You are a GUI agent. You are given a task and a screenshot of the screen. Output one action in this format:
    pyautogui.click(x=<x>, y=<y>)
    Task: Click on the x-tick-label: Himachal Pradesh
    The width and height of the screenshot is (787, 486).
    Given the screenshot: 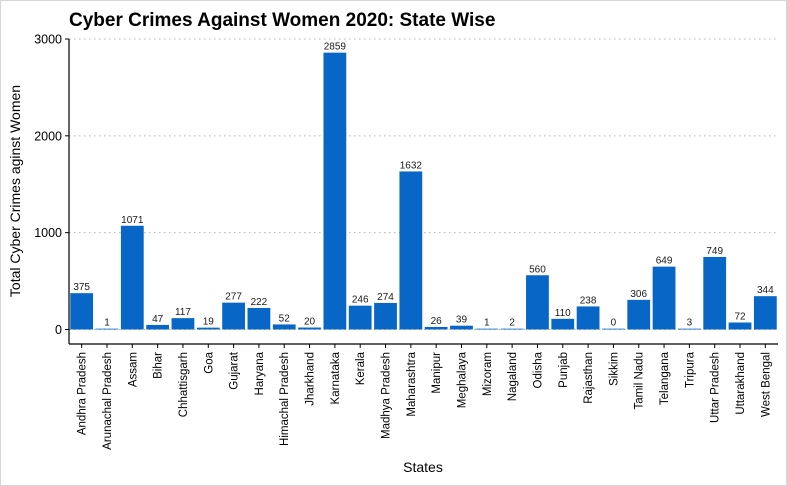 What is the action you would take?
    pyautogui.click(x=285, y=399)
    